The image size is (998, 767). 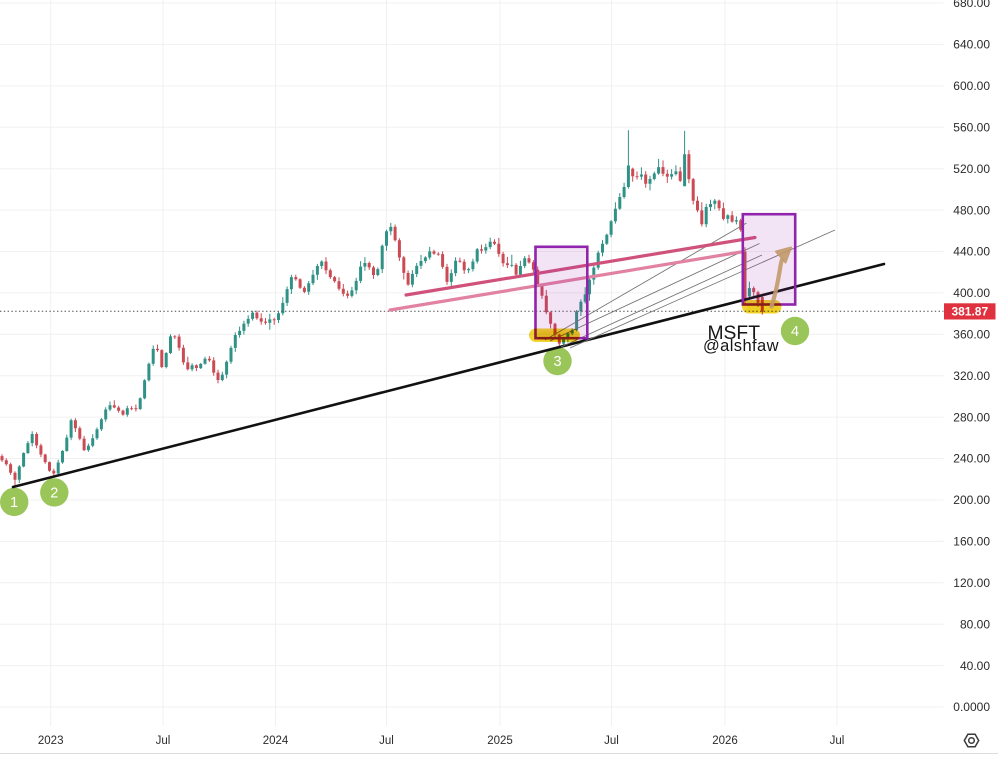 I want to click on svg-text: 440.00, so click(x=971, y=252).